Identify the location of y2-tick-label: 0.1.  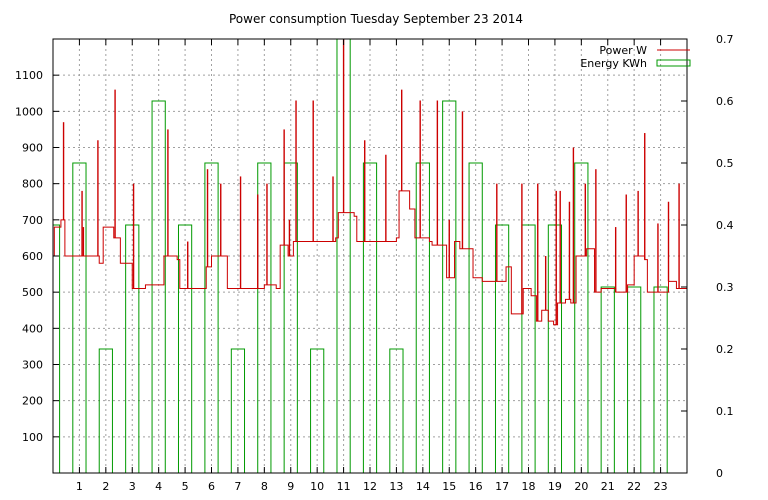
(725, 411).